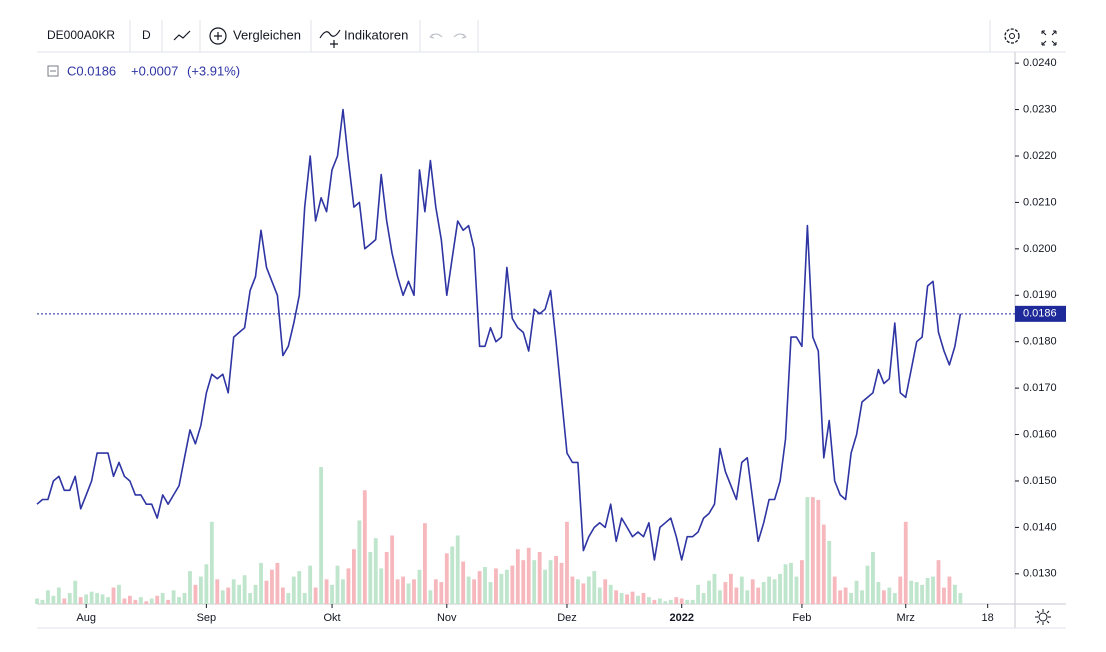 The height and width of the screenshot is (652, 1106). I want to click on y-tick-label: 0.0240, so click(1040, 63).